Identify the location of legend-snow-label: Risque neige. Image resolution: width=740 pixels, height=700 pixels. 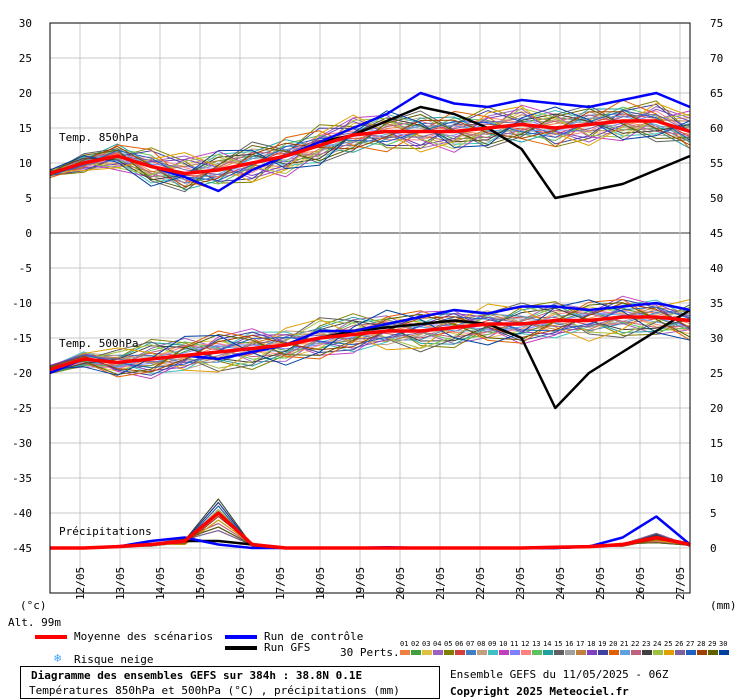
(114, 659).